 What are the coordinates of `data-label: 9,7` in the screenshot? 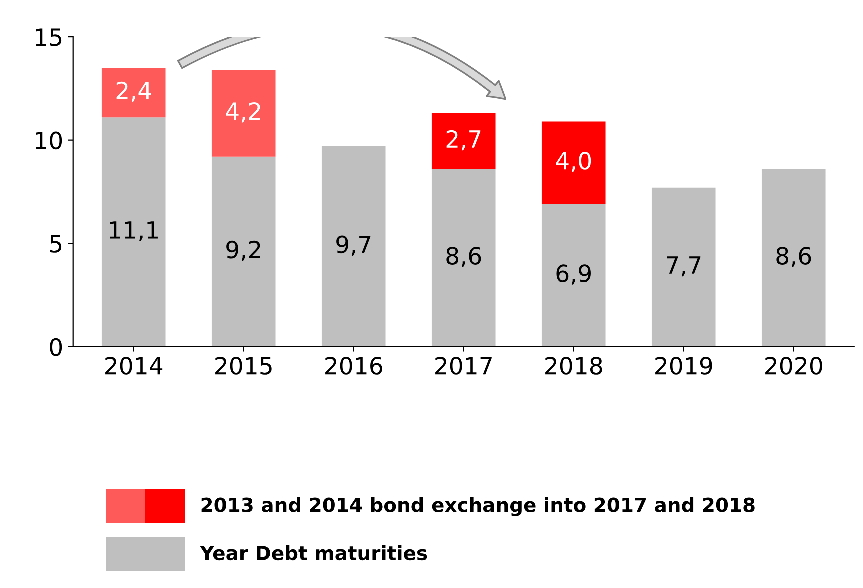 It's located at (353, 246).